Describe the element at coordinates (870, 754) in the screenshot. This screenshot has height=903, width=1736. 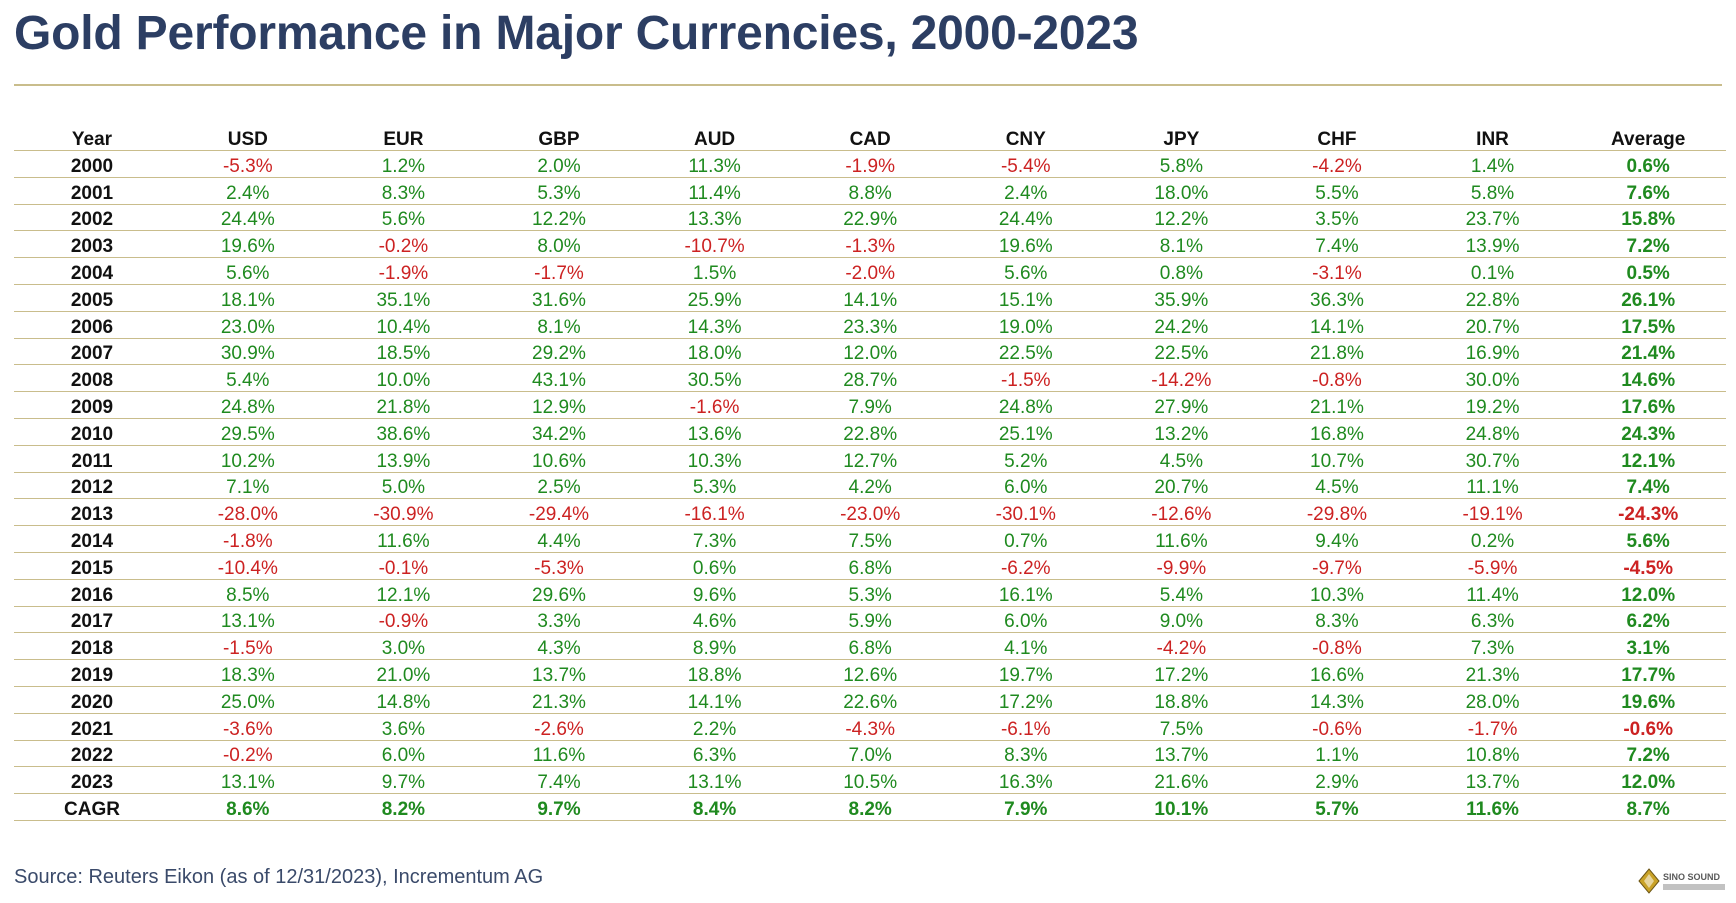
I see `value-cell-cad: 7.0%` at that location.